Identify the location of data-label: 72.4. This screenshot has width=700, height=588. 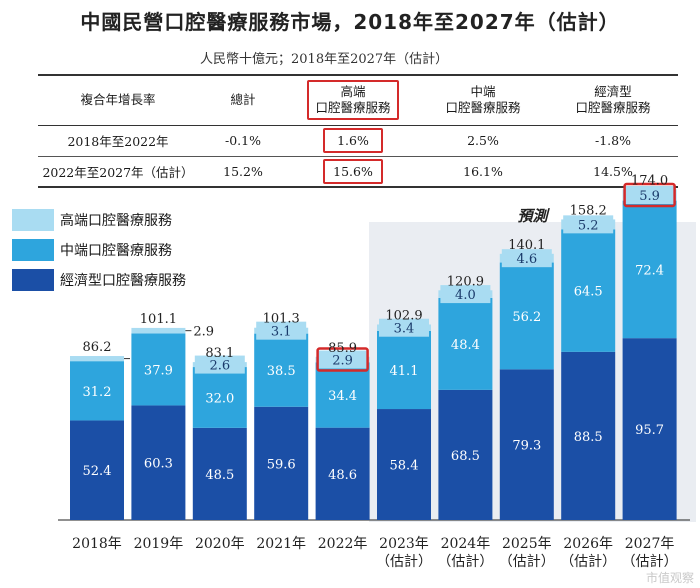
(649, 270).